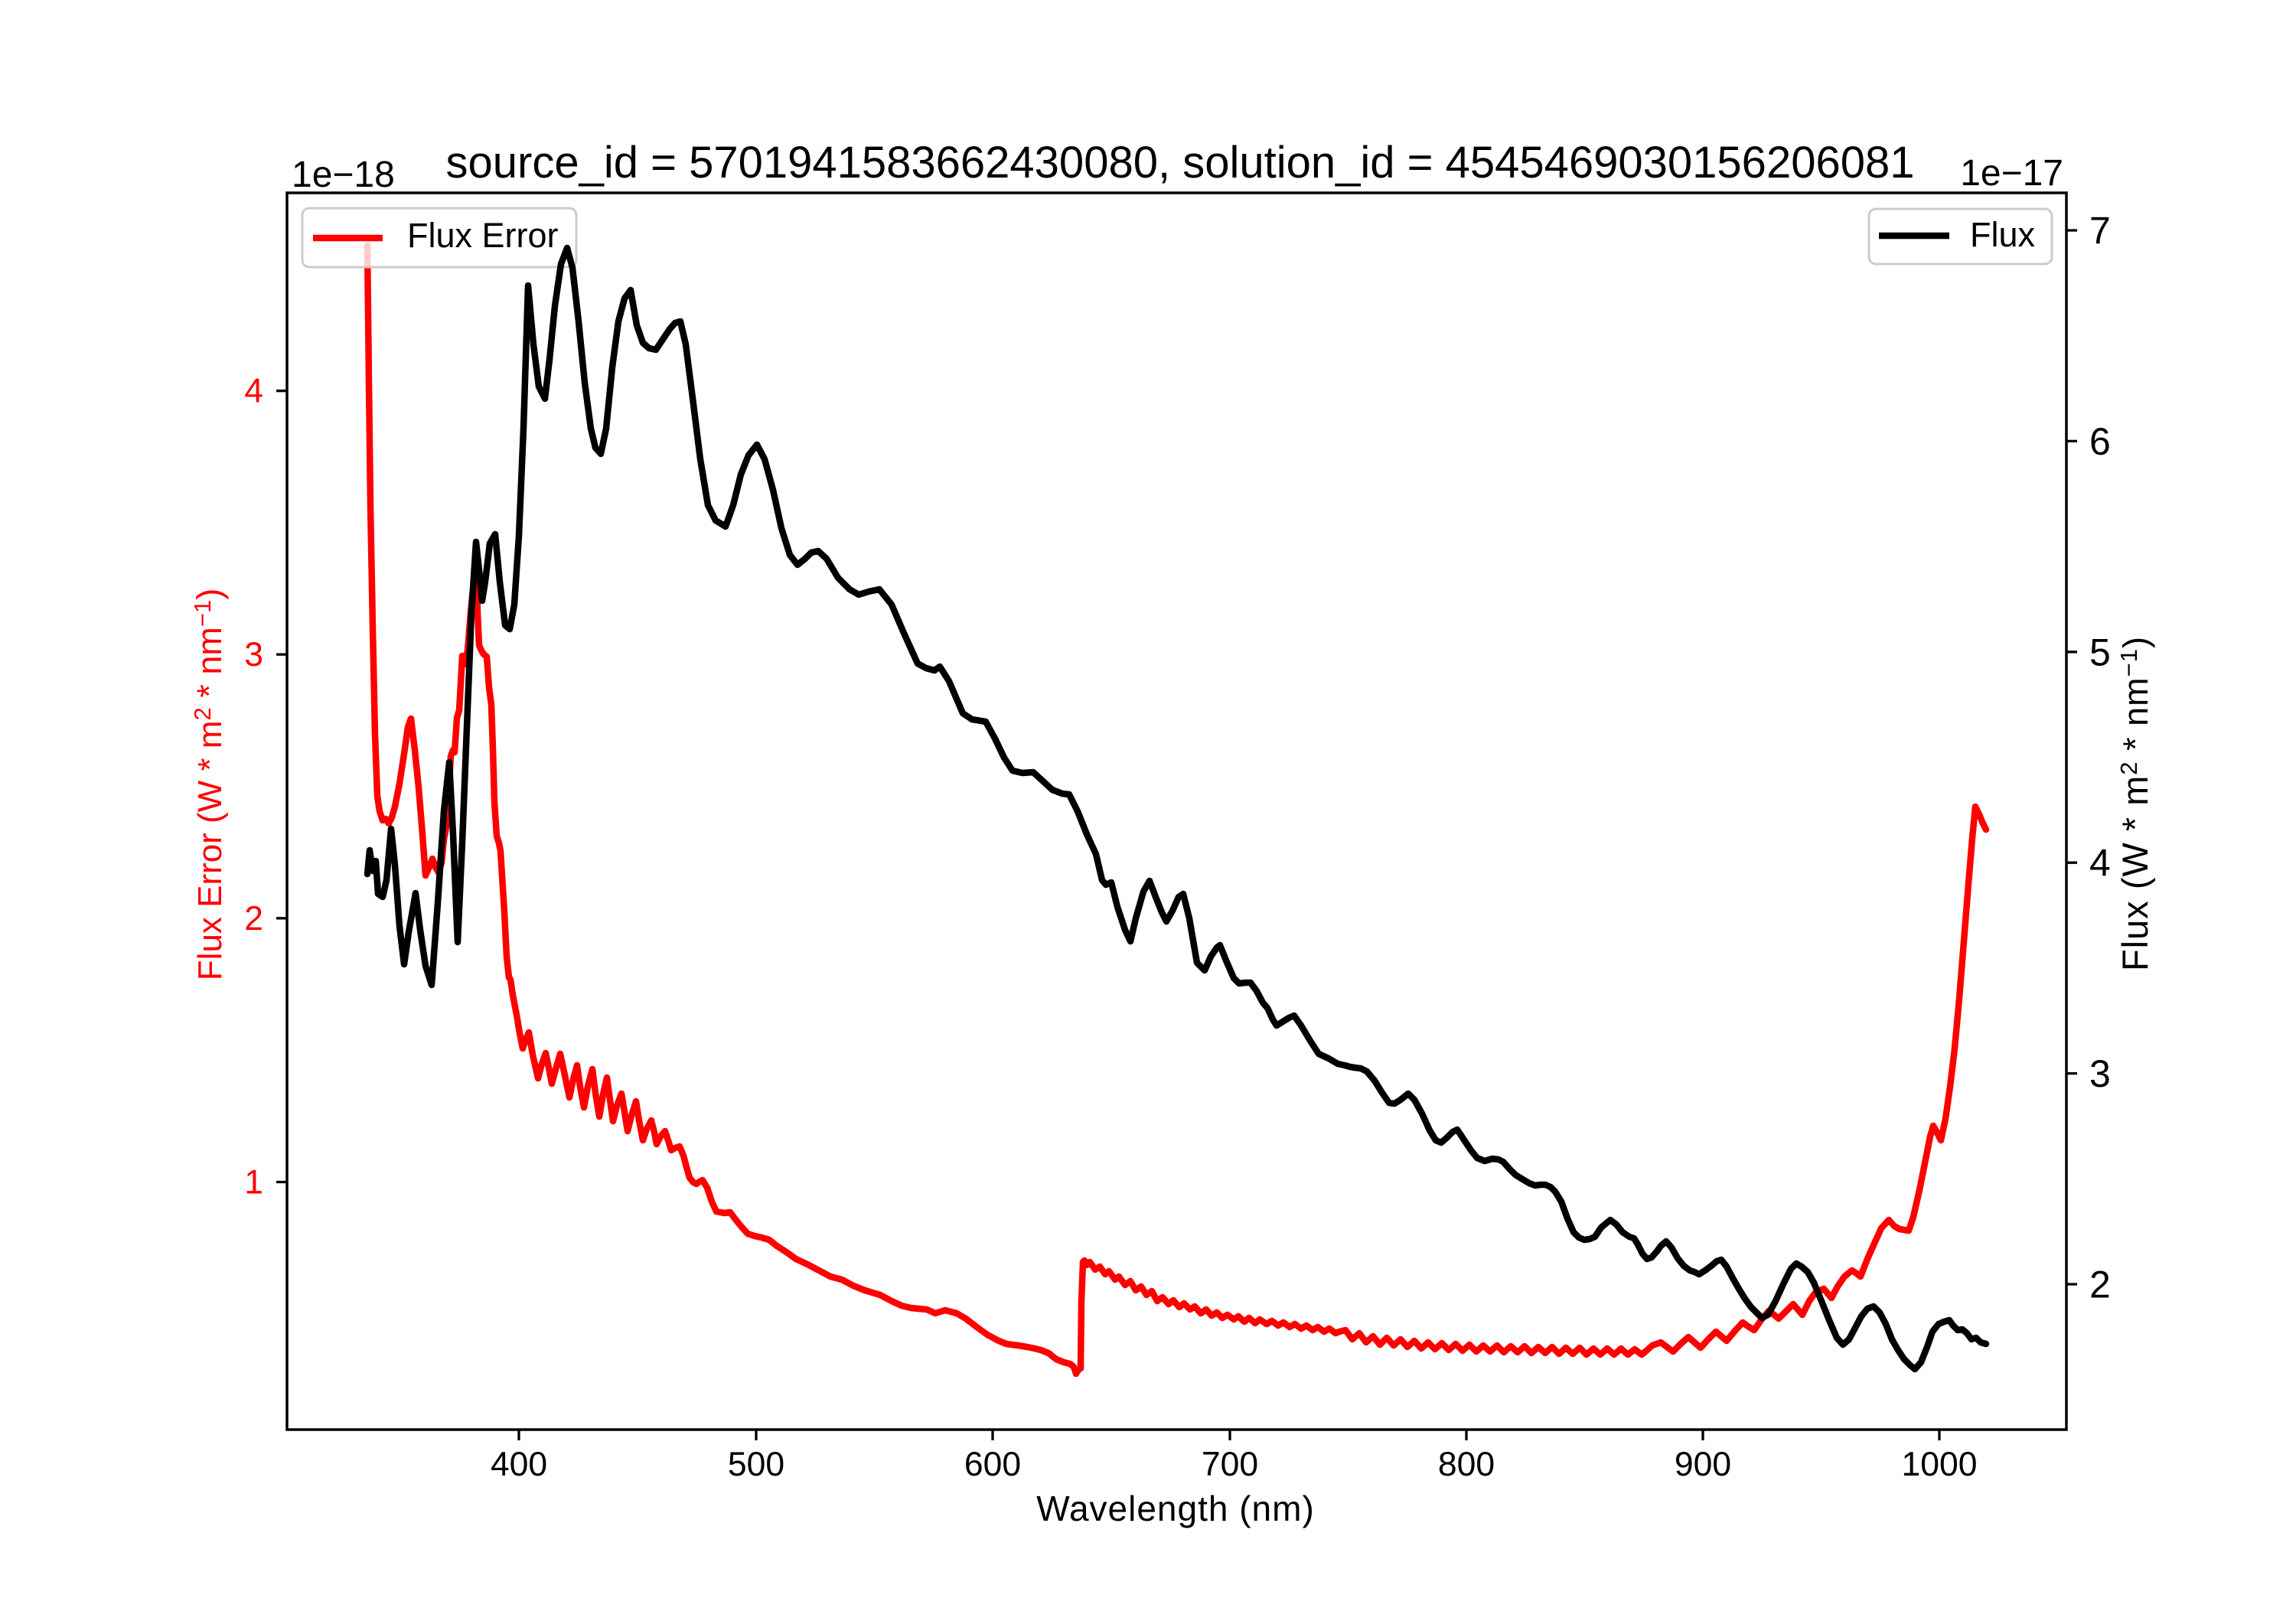 The width and height of the screenshot is (2296, 1611). Describe the element at coordinates (519, 1464) in the screenshot. I see `svg-text: 400` at that location.